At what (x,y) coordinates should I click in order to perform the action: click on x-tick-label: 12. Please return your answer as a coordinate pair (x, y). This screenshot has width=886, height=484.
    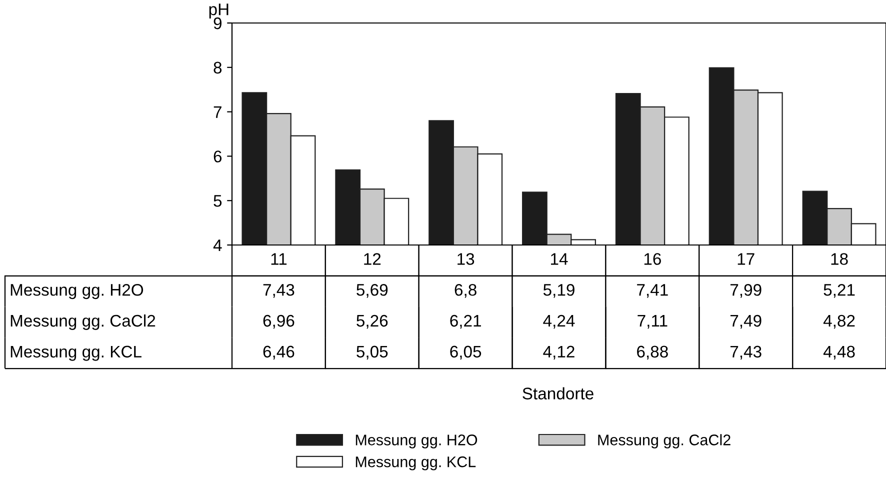
    Looking at the image, I should click on (372, 259).